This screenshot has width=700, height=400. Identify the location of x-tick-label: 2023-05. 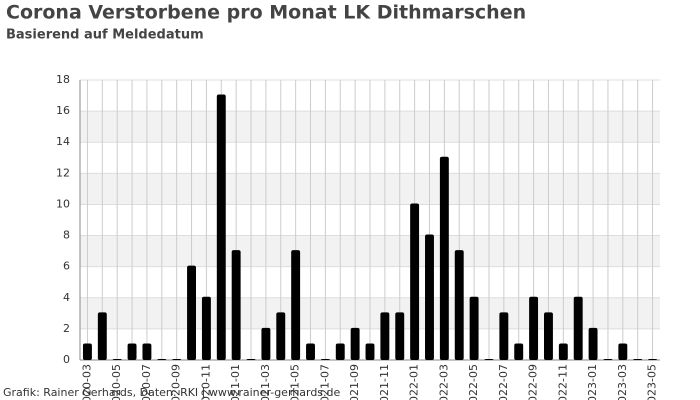
(652, 382).